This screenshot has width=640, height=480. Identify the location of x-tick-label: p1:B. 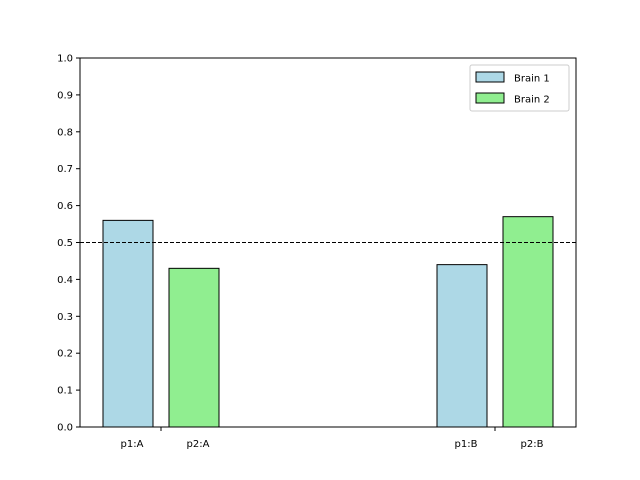
(466, 444).